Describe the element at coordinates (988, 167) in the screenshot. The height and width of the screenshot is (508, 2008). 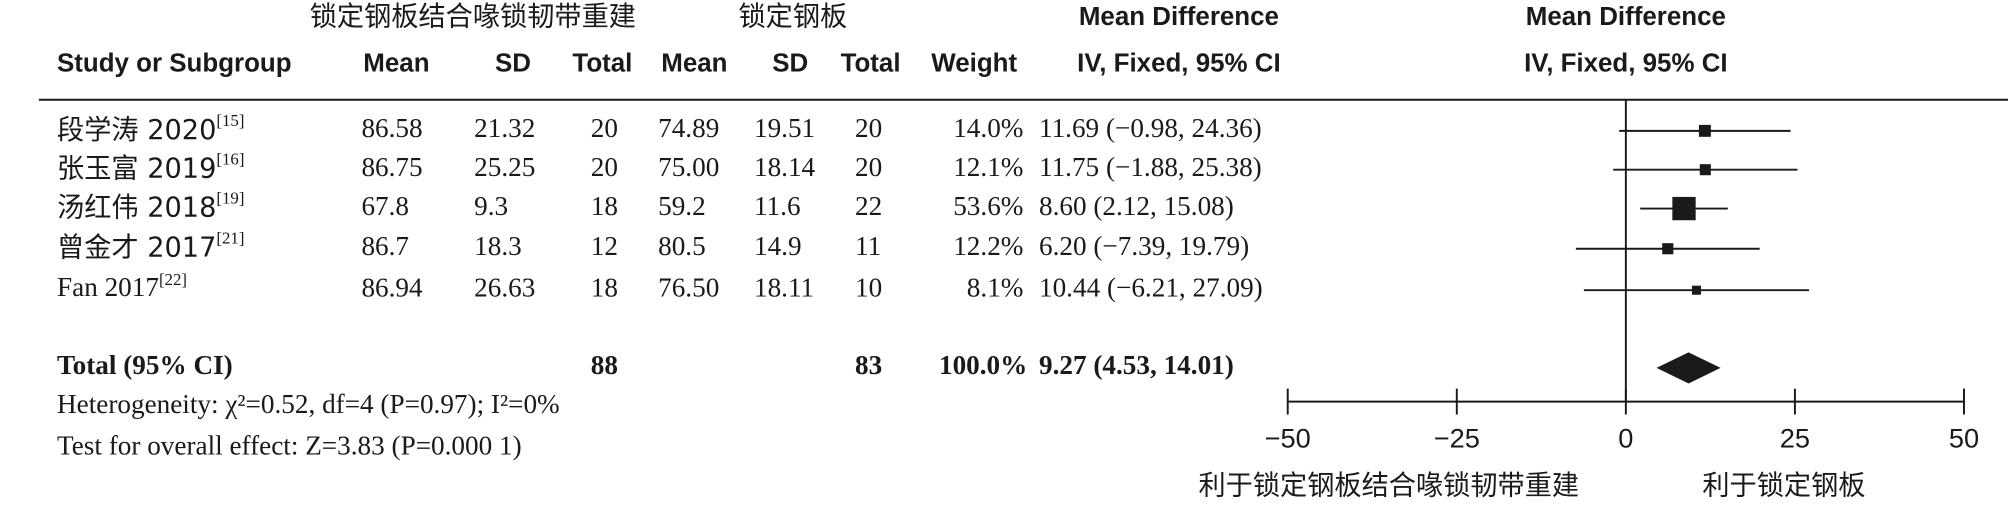
I see `weight-label: 12.1%` at that location.